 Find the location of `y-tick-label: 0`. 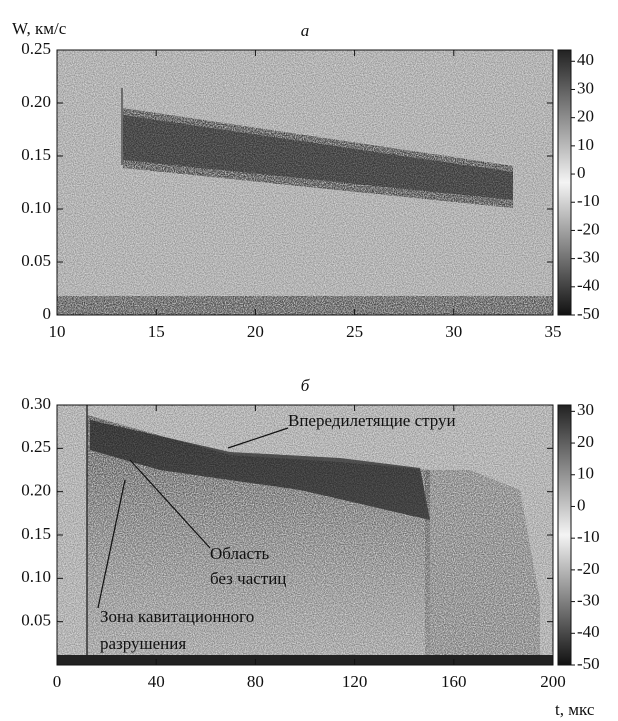

y-tick-label: 0 is located at coordinates (47, 313).